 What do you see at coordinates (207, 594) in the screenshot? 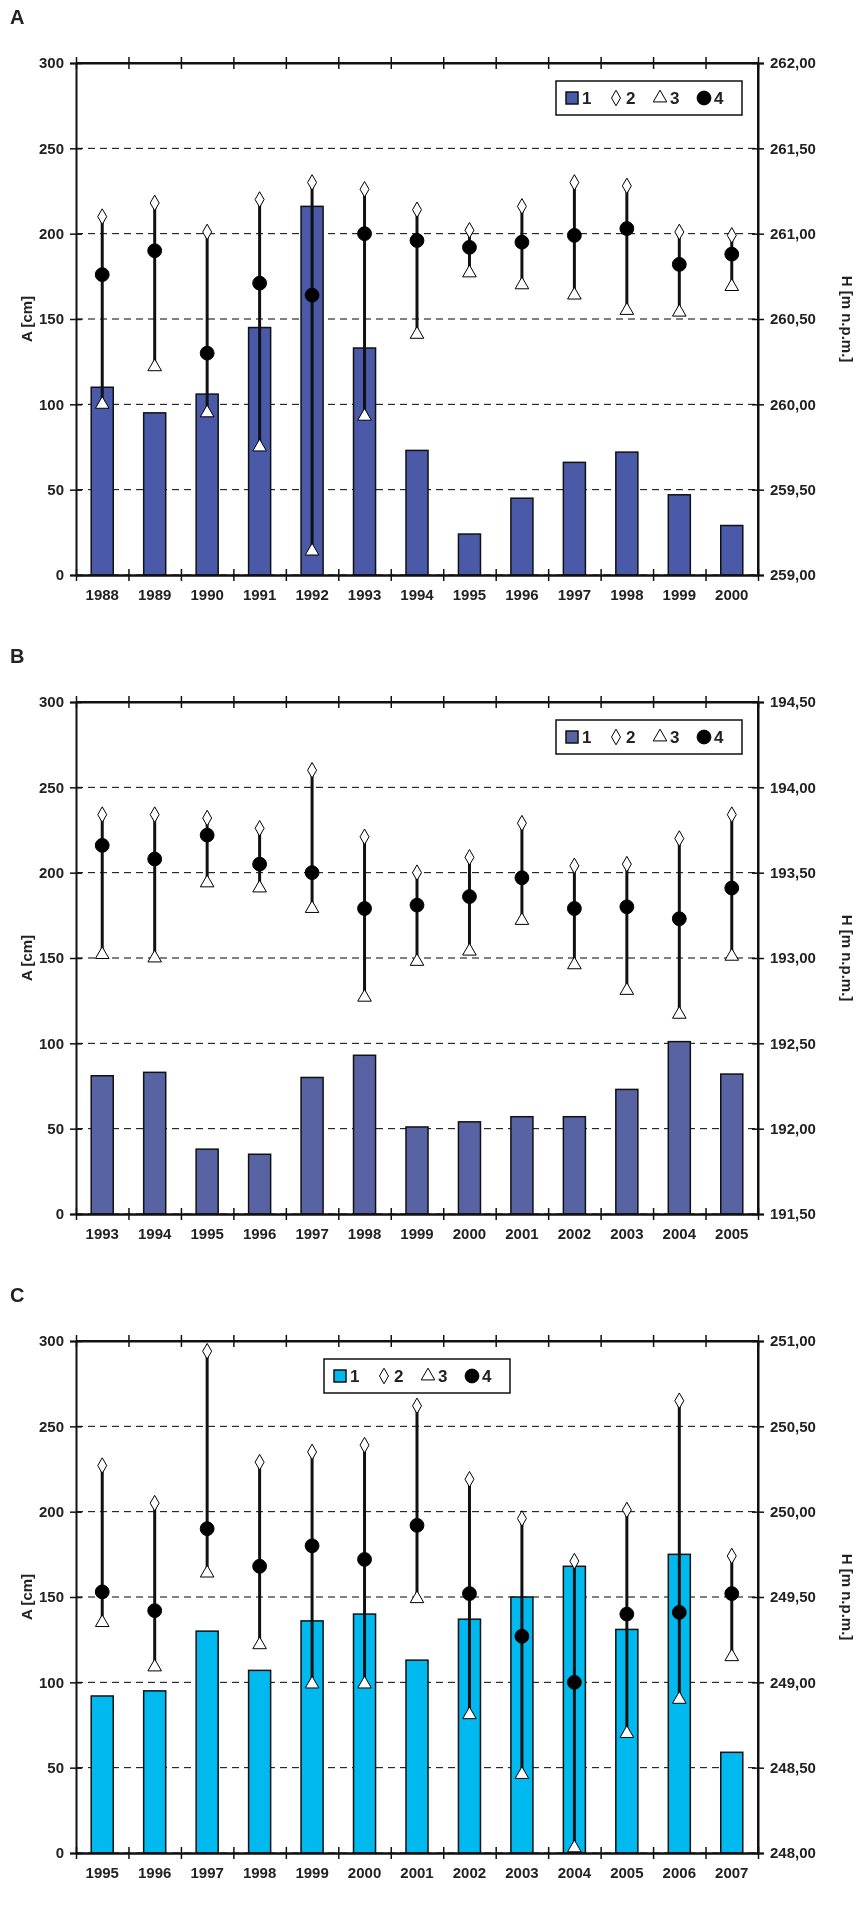
I see `x-tick-label: 1990` at bounding box center [207, 594].